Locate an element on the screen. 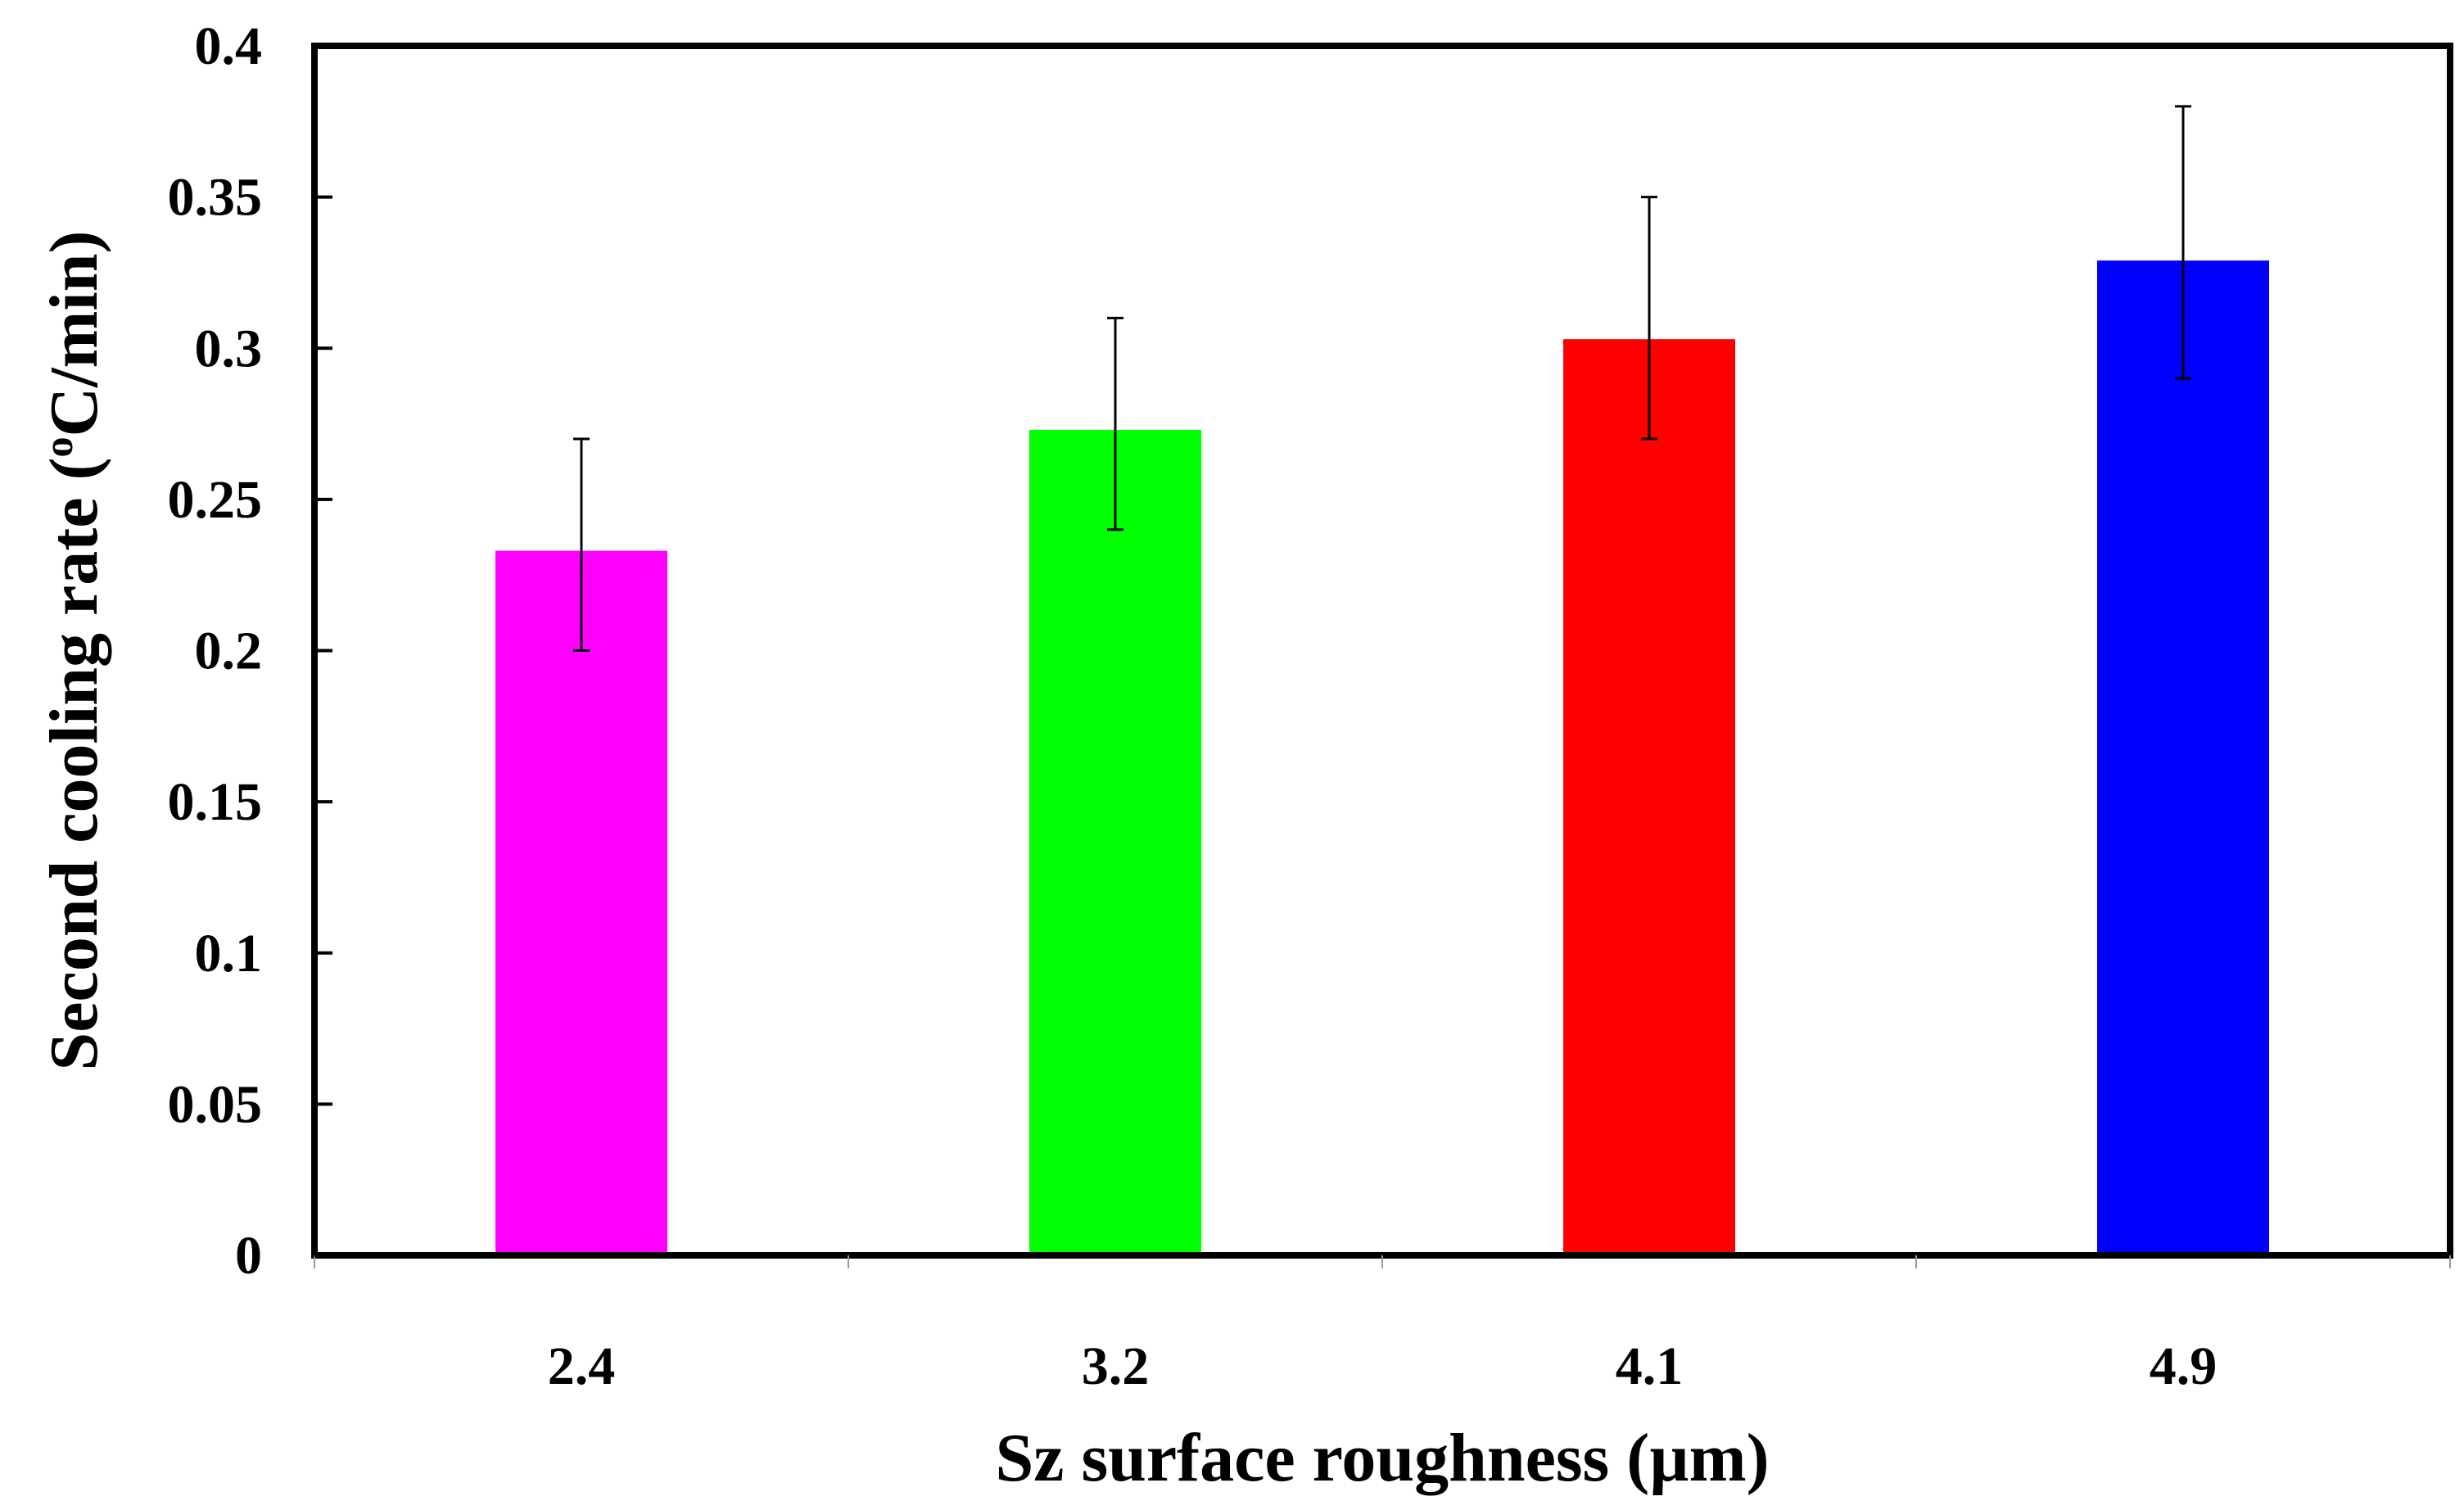  y-tick-label: 0 is located at coordinates (248, 1256).